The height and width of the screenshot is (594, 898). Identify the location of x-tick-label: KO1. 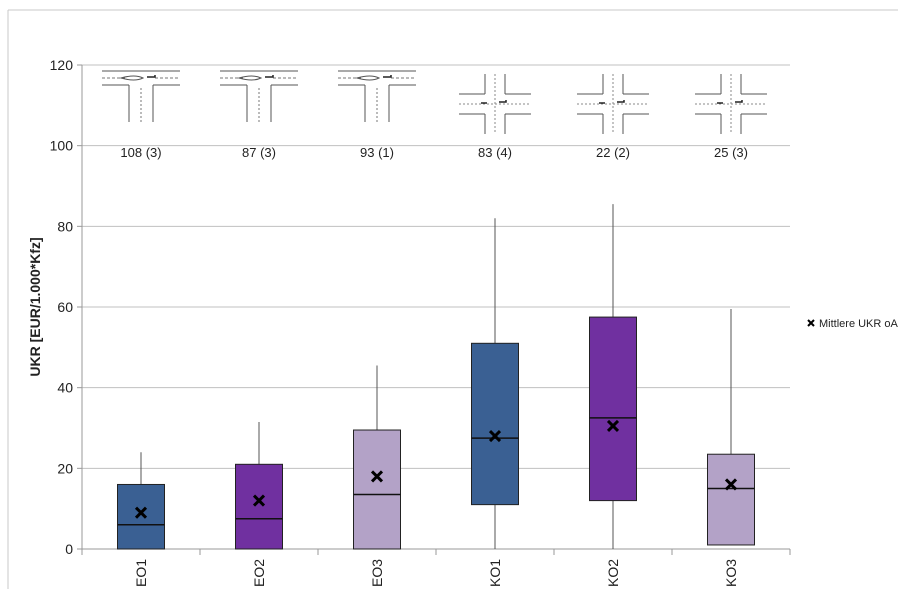
(495, 573).